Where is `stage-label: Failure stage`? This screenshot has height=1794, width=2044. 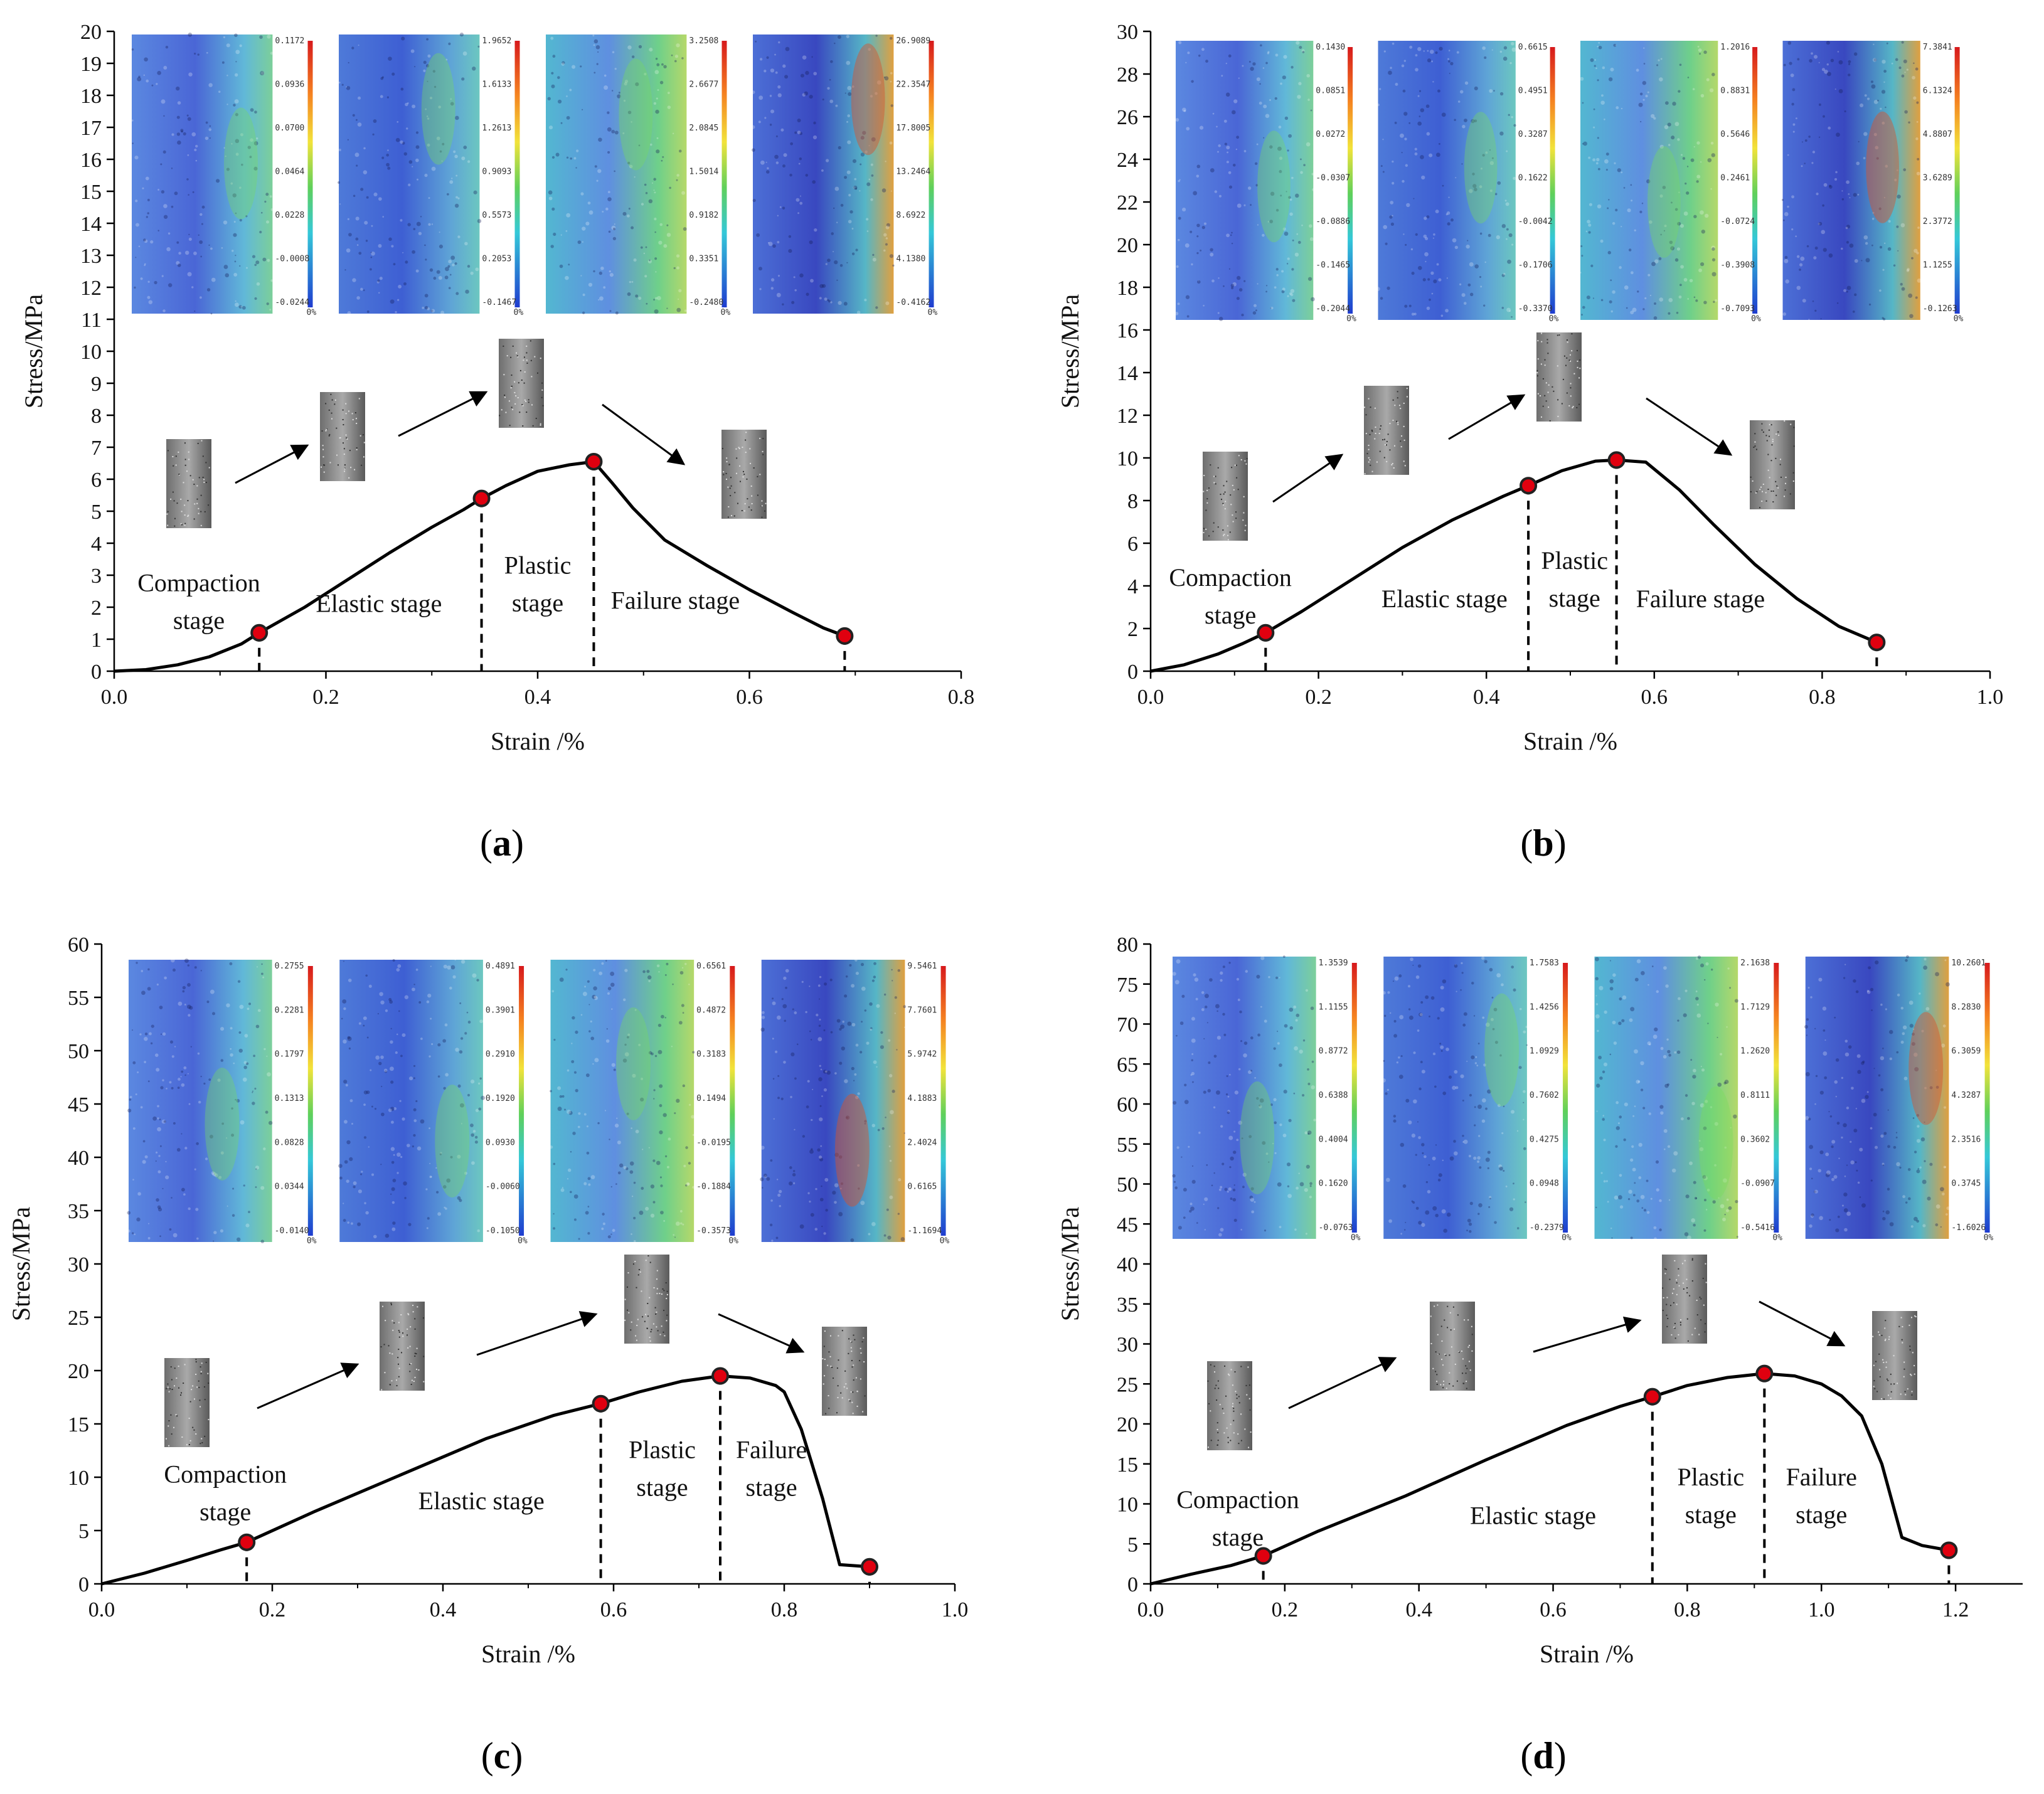
stage-label: Failure stage is located at coordinates (1821, 1496).